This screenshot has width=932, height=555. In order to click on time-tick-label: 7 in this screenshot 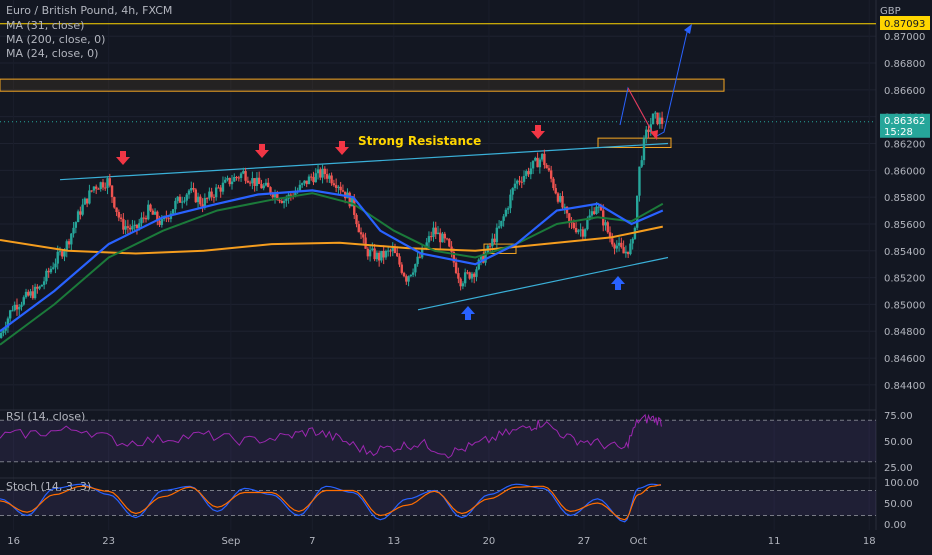, I will do `click(312, 541)`.